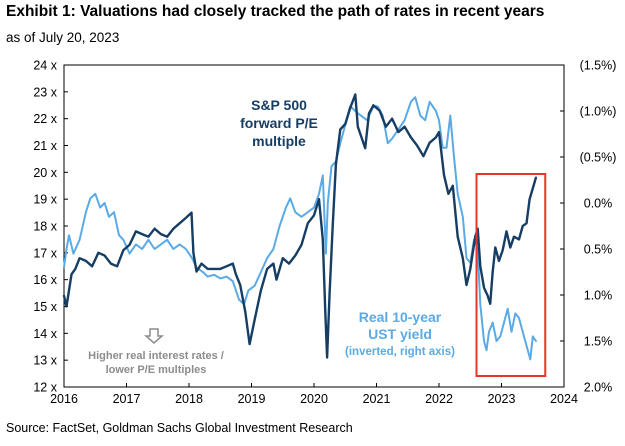 The image size is (625, 446). What do you see at coordinates (564, 399) in the screenshot?
I see `x-tick-label: 2024` at bounding box center [564, 399].